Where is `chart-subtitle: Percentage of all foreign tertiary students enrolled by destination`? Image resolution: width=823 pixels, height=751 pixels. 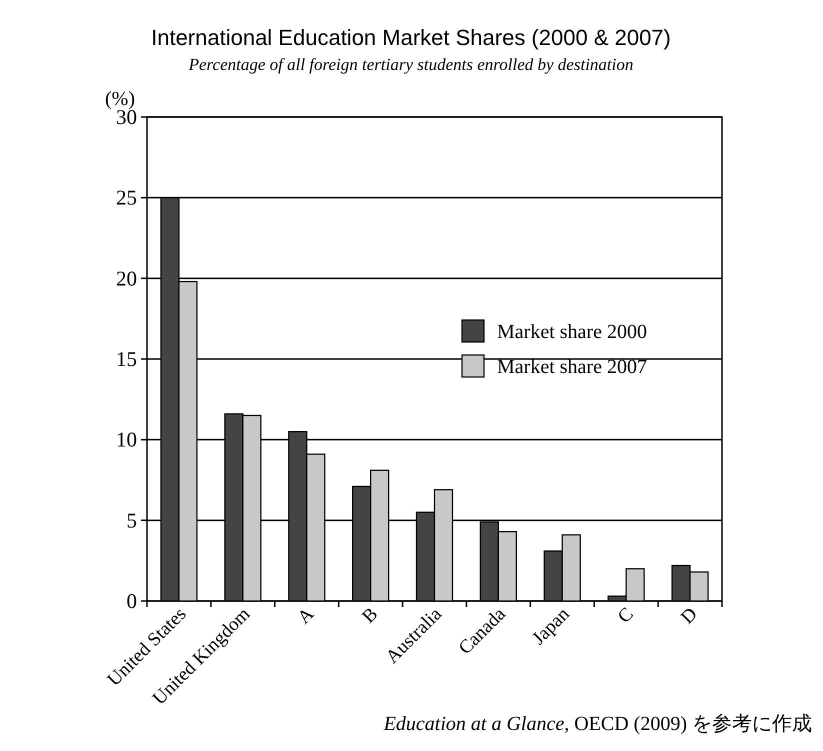 chart-subtitle: Percentage of all foreign tertiary students enrolled by destination is located at coordinates (411, 64).